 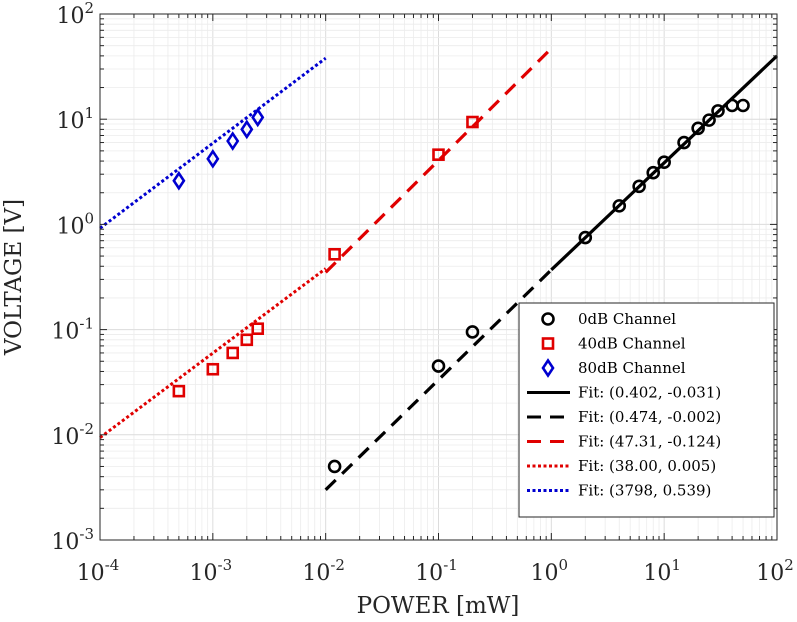 I want to click on y-axis-title: VOLTAGE [V], so click(x=14, y=277).